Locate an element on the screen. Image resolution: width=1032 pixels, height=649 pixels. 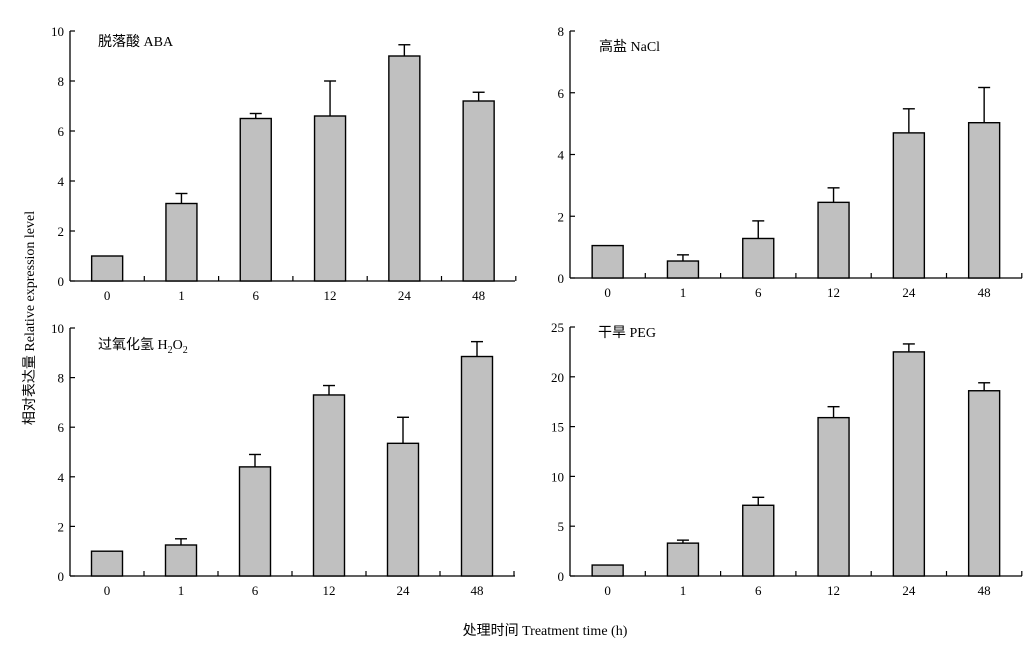
y-axis-title: 相对表达量 Relative expression level is located at coordinates (30, 318).